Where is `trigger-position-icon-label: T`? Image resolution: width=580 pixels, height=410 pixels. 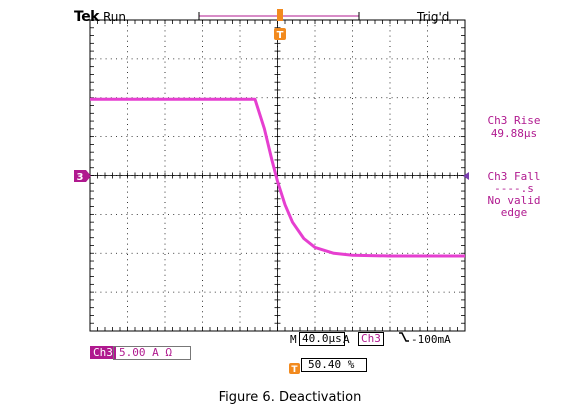 trigger-position-icon-label: T is located at coordinates (294, 369).